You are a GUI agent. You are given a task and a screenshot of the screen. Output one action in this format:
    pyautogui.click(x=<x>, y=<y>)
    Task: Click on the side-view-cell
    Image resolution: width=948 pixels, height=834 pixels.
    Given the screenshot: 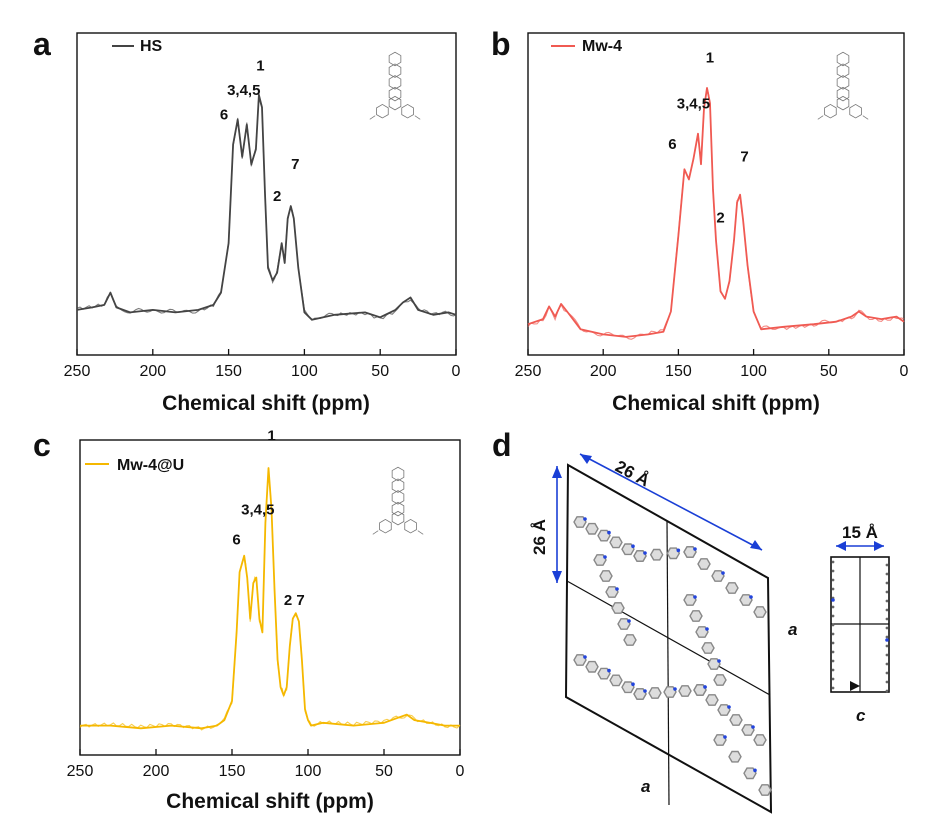 What is the action you would take?
    pyautogui.click(x=860, y=624)
    